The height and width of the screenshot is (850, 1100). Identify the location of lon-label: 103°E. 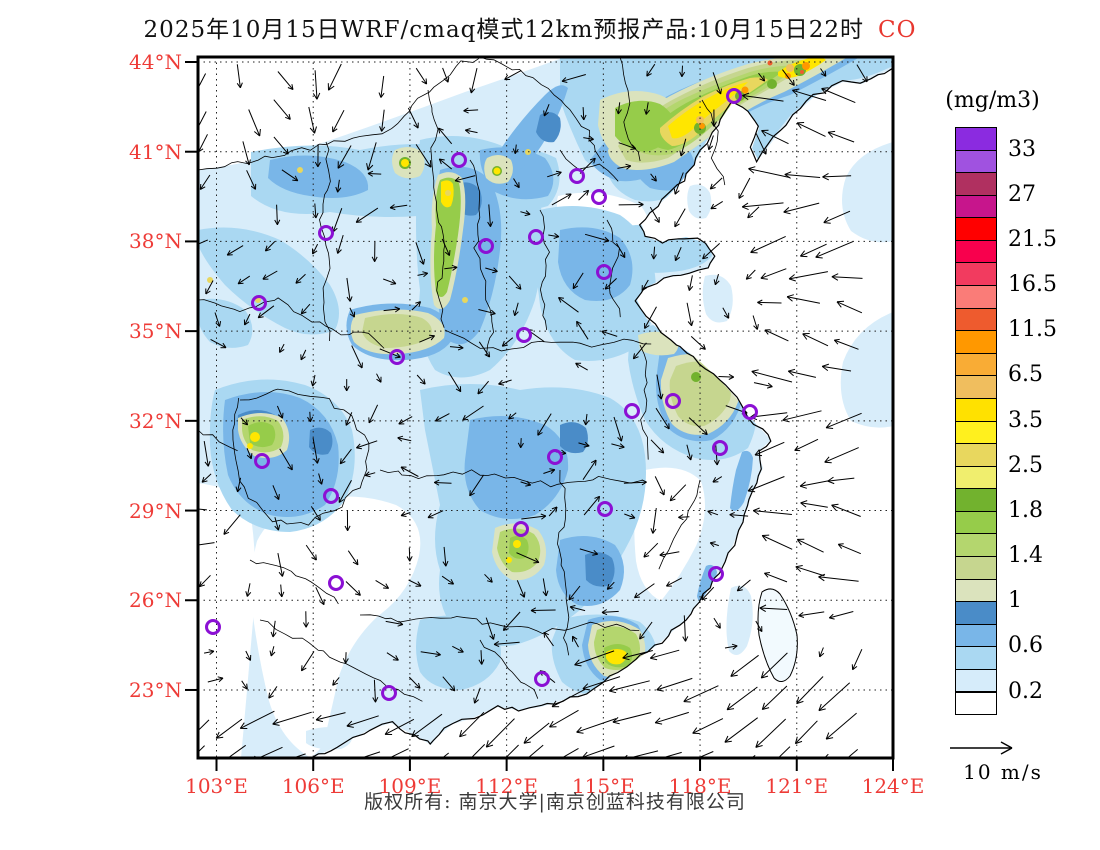
(216, 786).